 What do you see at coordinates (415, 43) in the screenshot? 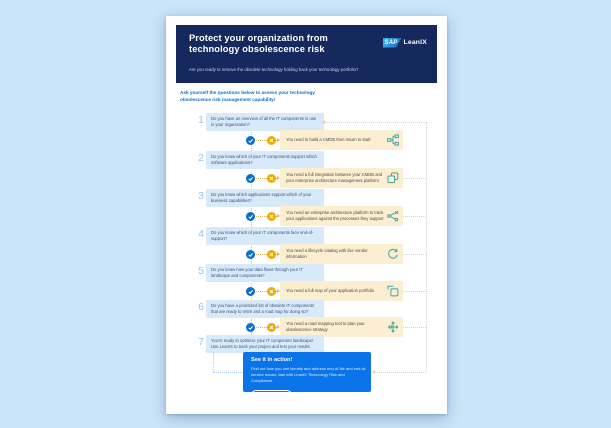
I see `leanix-logo-text: LeanIX` at bounding box center [415, 43].